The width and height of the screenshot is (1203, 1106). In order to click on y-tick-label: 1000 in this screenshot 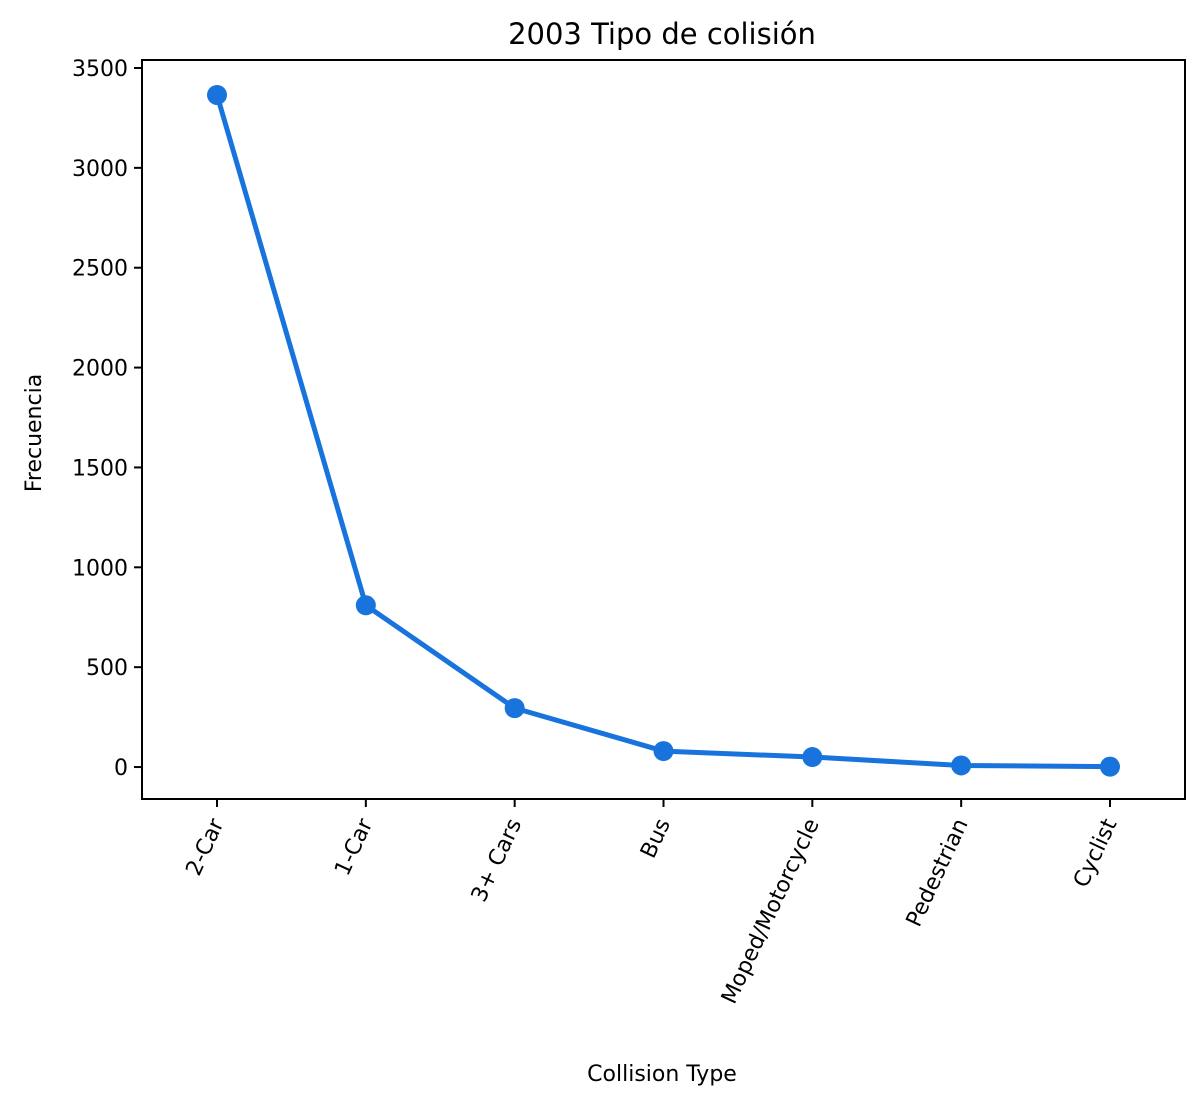, I will do `click(100, 568)`.